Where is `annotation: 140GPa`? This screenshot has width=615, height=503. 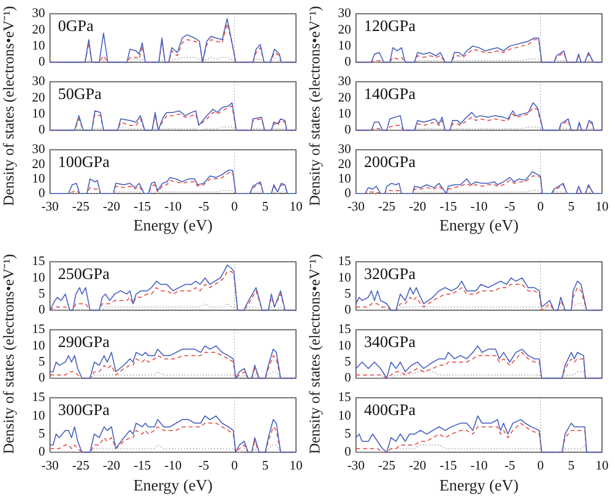 annotation: 140GPa is located at coordinates (390, 95).